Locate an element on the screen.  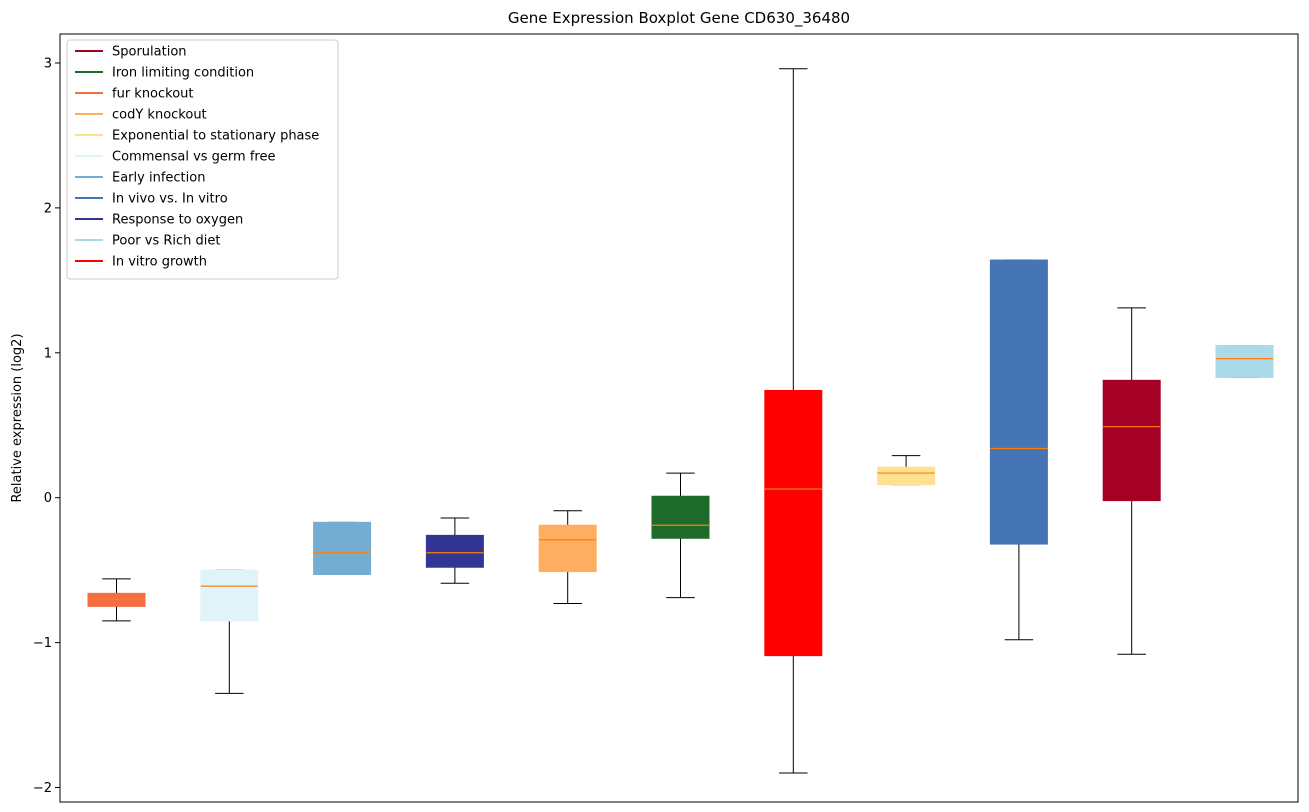
y-tick-label: −2 is located at coordinates (42, 788).